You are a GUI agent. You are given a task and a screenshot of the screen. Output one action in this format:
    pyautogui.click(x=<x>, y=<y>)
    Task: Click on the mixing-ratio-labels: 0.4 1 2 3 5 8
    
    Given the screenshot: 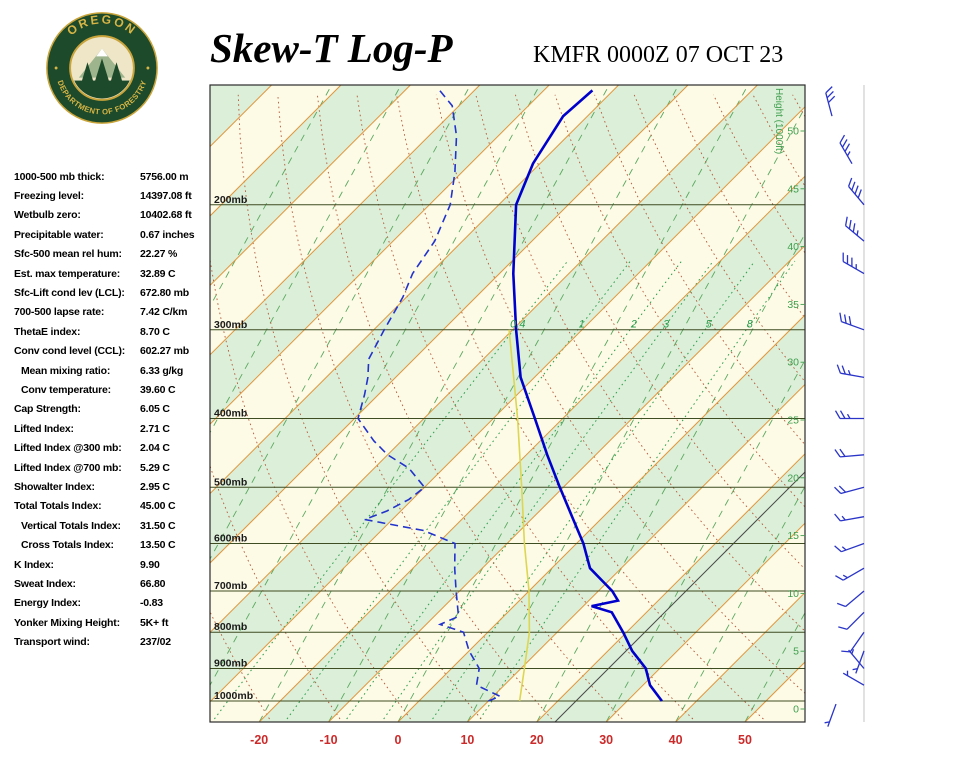 What is the action you would take?
    pyautogui.click(x=632, y=325)
    